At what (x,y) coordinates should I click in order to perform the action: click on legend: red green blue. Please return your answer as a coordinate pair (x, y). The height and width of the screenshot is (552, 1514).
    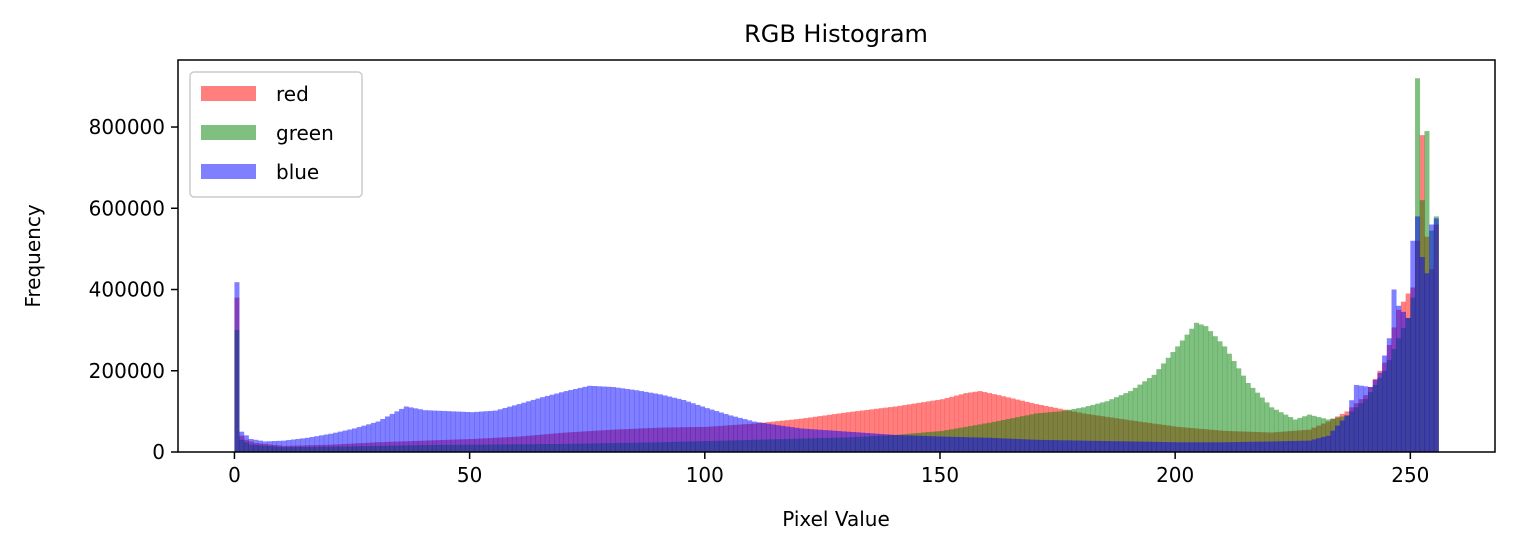
    Looking at the image, I should click on (276, 134).